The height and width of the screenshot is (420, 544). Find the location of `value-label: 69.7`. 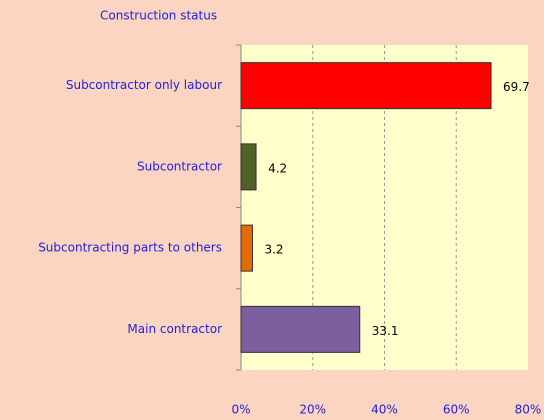

value-label: 69.7 is located at coordinates (516, 87).